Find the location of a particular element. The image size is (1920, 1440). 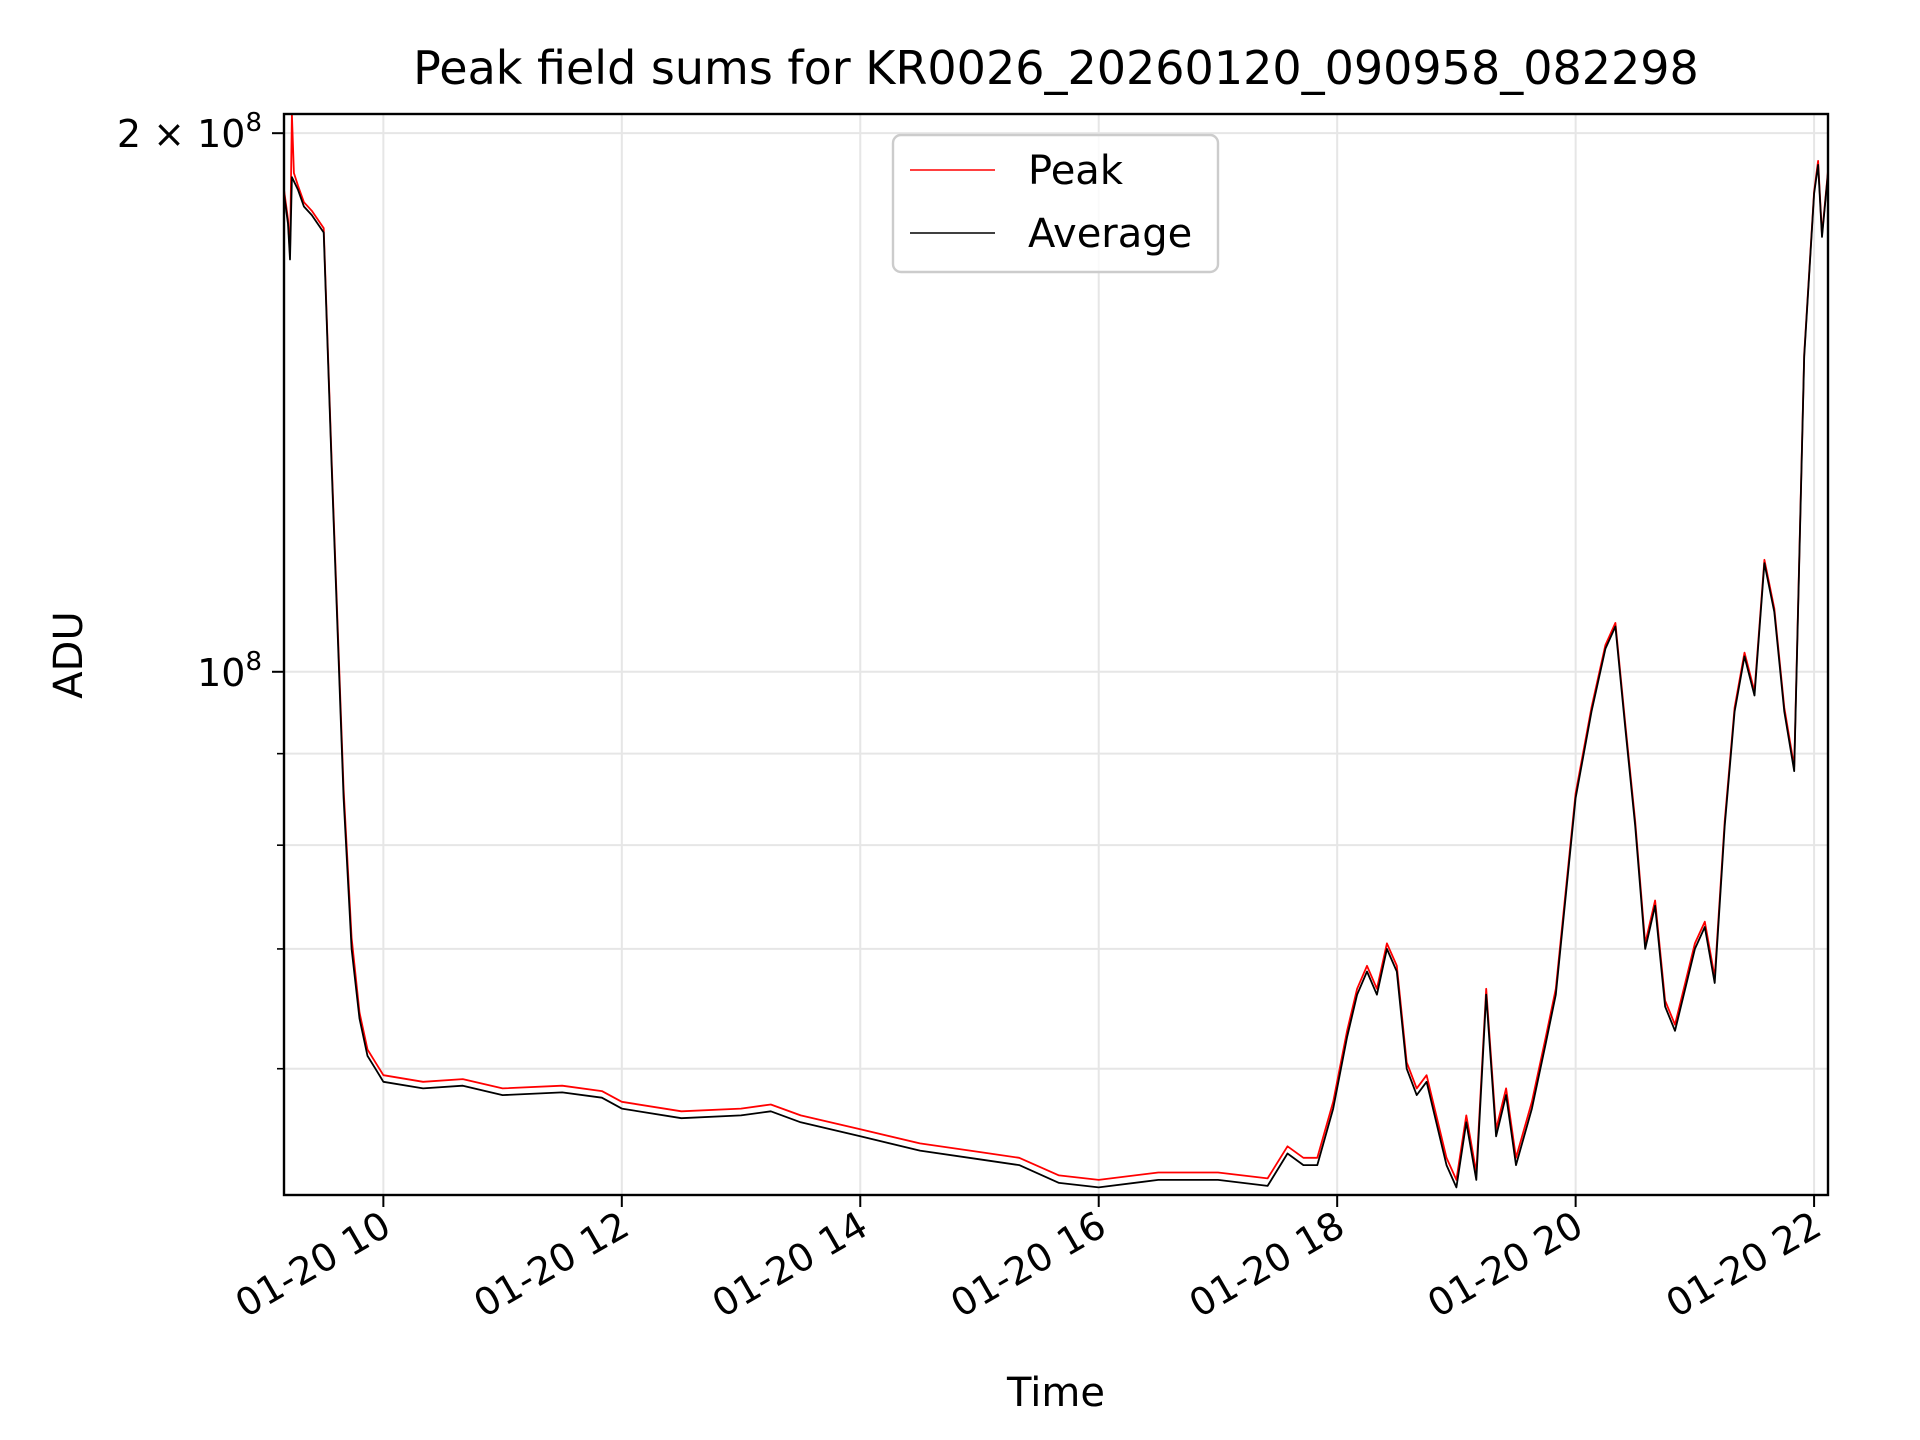

legend-average-label: Average is located at coordinates (1110, 234).